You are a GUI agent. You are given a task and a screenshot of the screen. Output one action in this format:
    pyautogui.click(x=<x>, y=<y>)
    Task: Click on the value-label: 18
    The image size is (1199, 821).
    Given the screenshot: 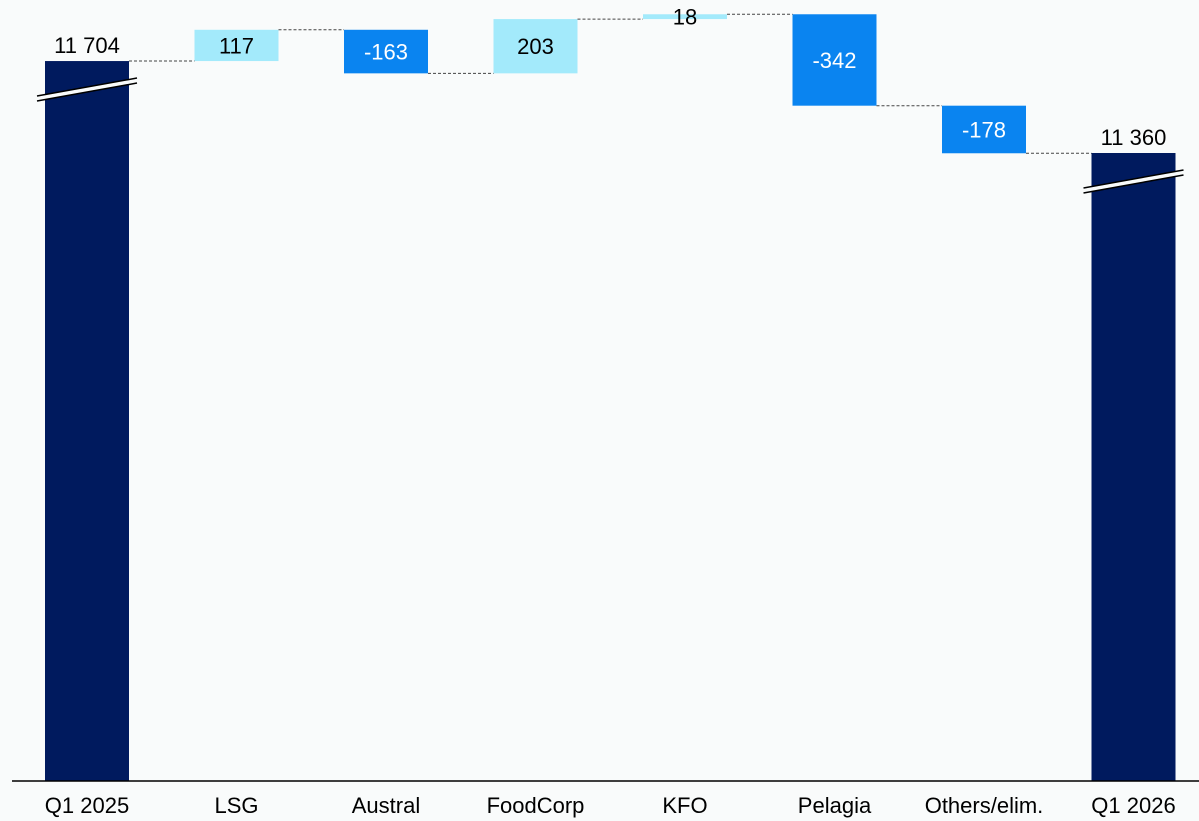 What is the action you would take?
    pyautogui.click(x=685, y=17)
    